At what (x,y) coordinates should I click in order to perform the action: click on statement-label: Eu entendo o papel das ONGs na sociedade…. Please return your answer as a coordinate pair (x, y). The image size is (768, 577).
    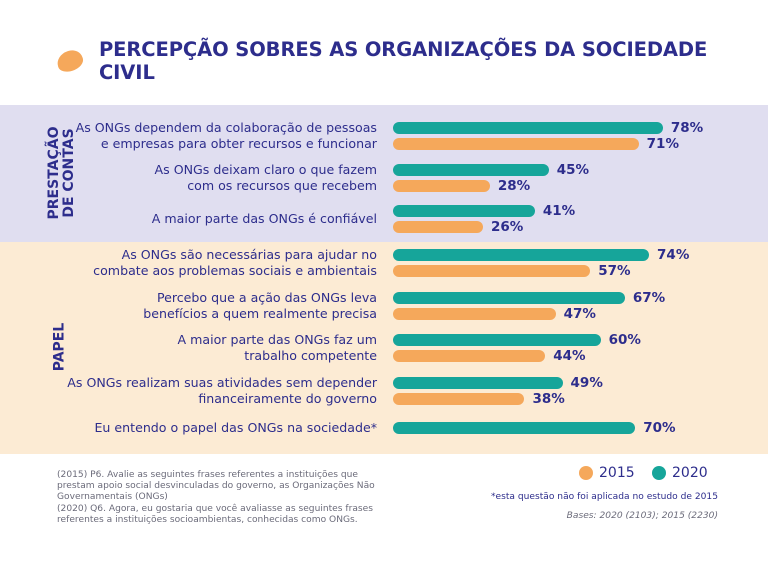
    Looking at the image, I should click on (212, 428).